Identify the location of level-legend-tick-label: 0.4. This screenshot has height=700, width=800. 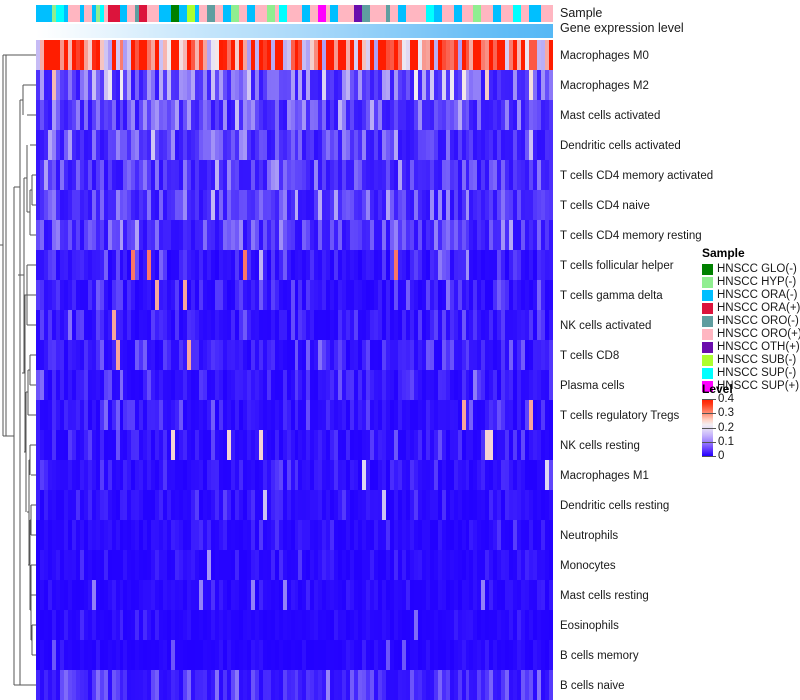
(726, 398).